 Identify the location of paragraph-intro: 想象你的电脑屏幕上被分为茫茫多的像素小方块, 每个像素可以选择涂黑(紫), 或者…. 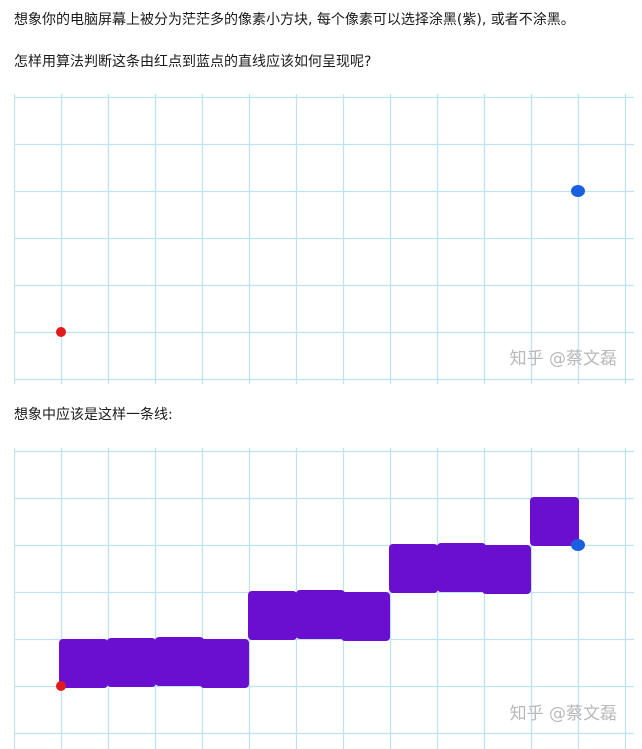
(294, 20).